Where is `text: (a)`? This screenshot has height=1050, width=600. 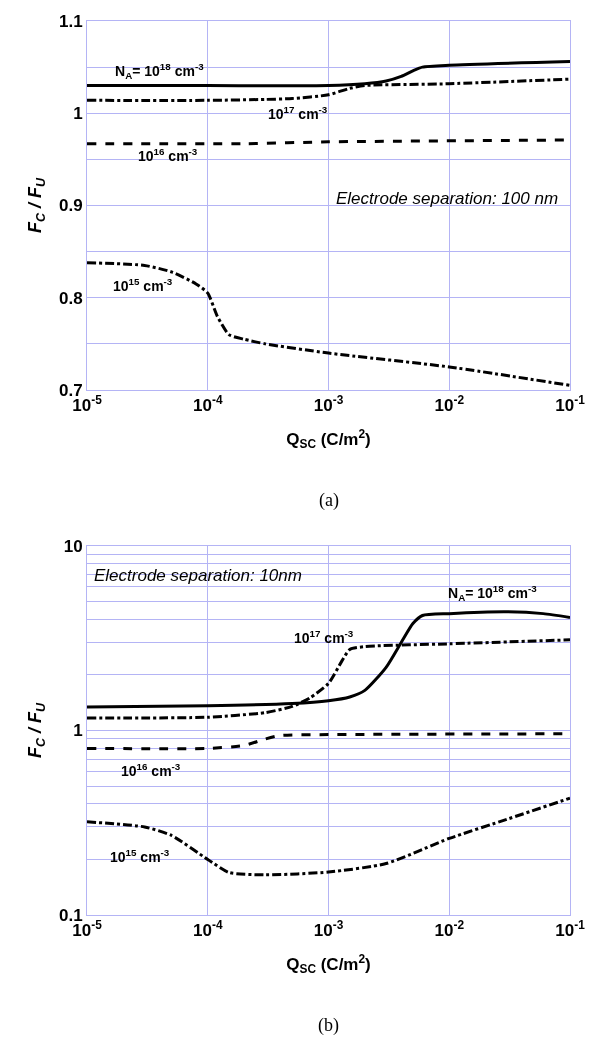 text: (a) is located at coordinates (329, 500).